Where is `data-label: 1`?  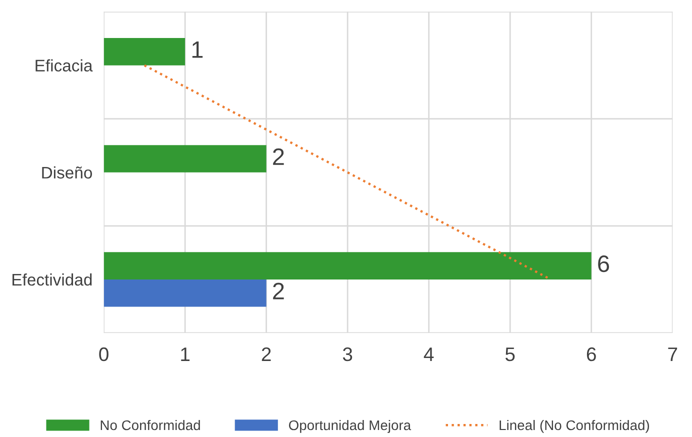
data-label: 1 is located at coordinates (197, 50).